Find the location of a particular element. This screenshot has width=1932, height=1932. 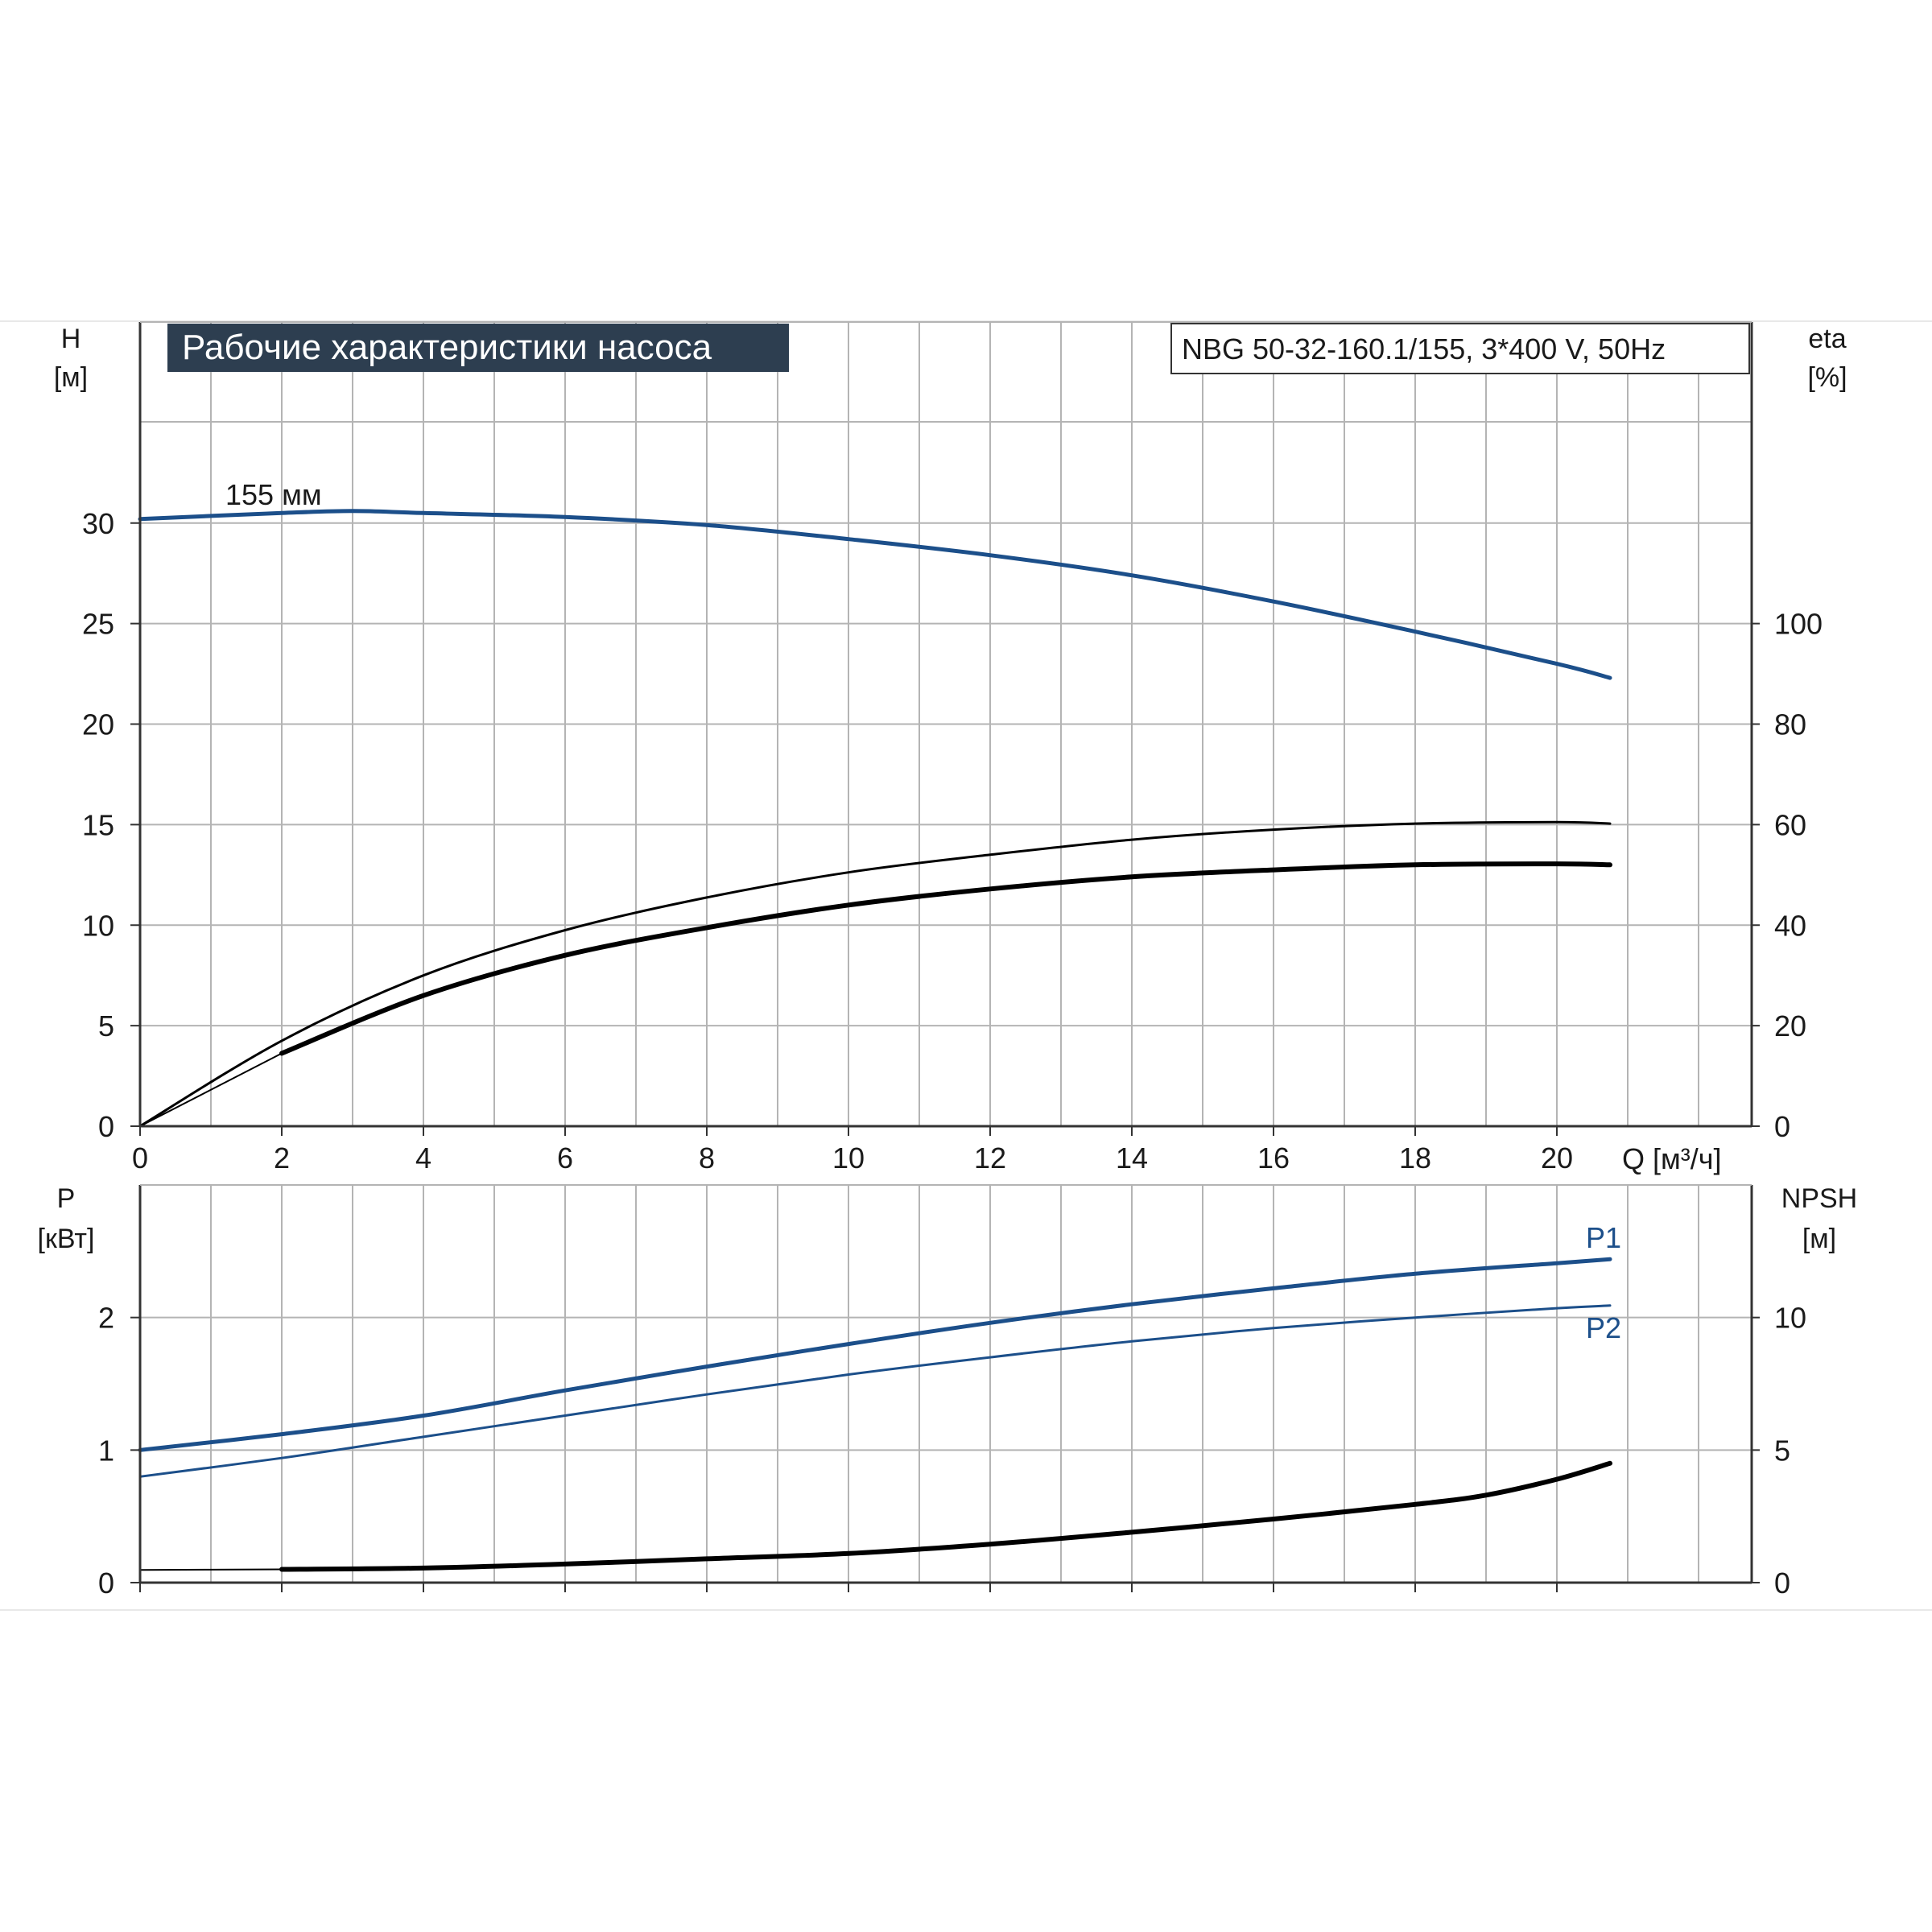

y-right-tick-label: 5 is located at coordinates (1782, 1450).